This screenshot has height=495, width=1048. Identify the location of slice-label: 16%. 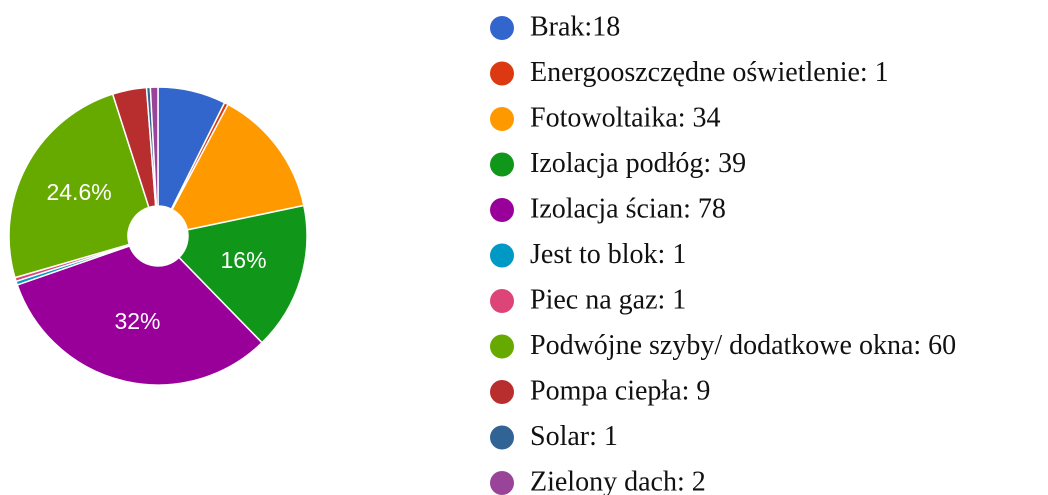
(243, 260).